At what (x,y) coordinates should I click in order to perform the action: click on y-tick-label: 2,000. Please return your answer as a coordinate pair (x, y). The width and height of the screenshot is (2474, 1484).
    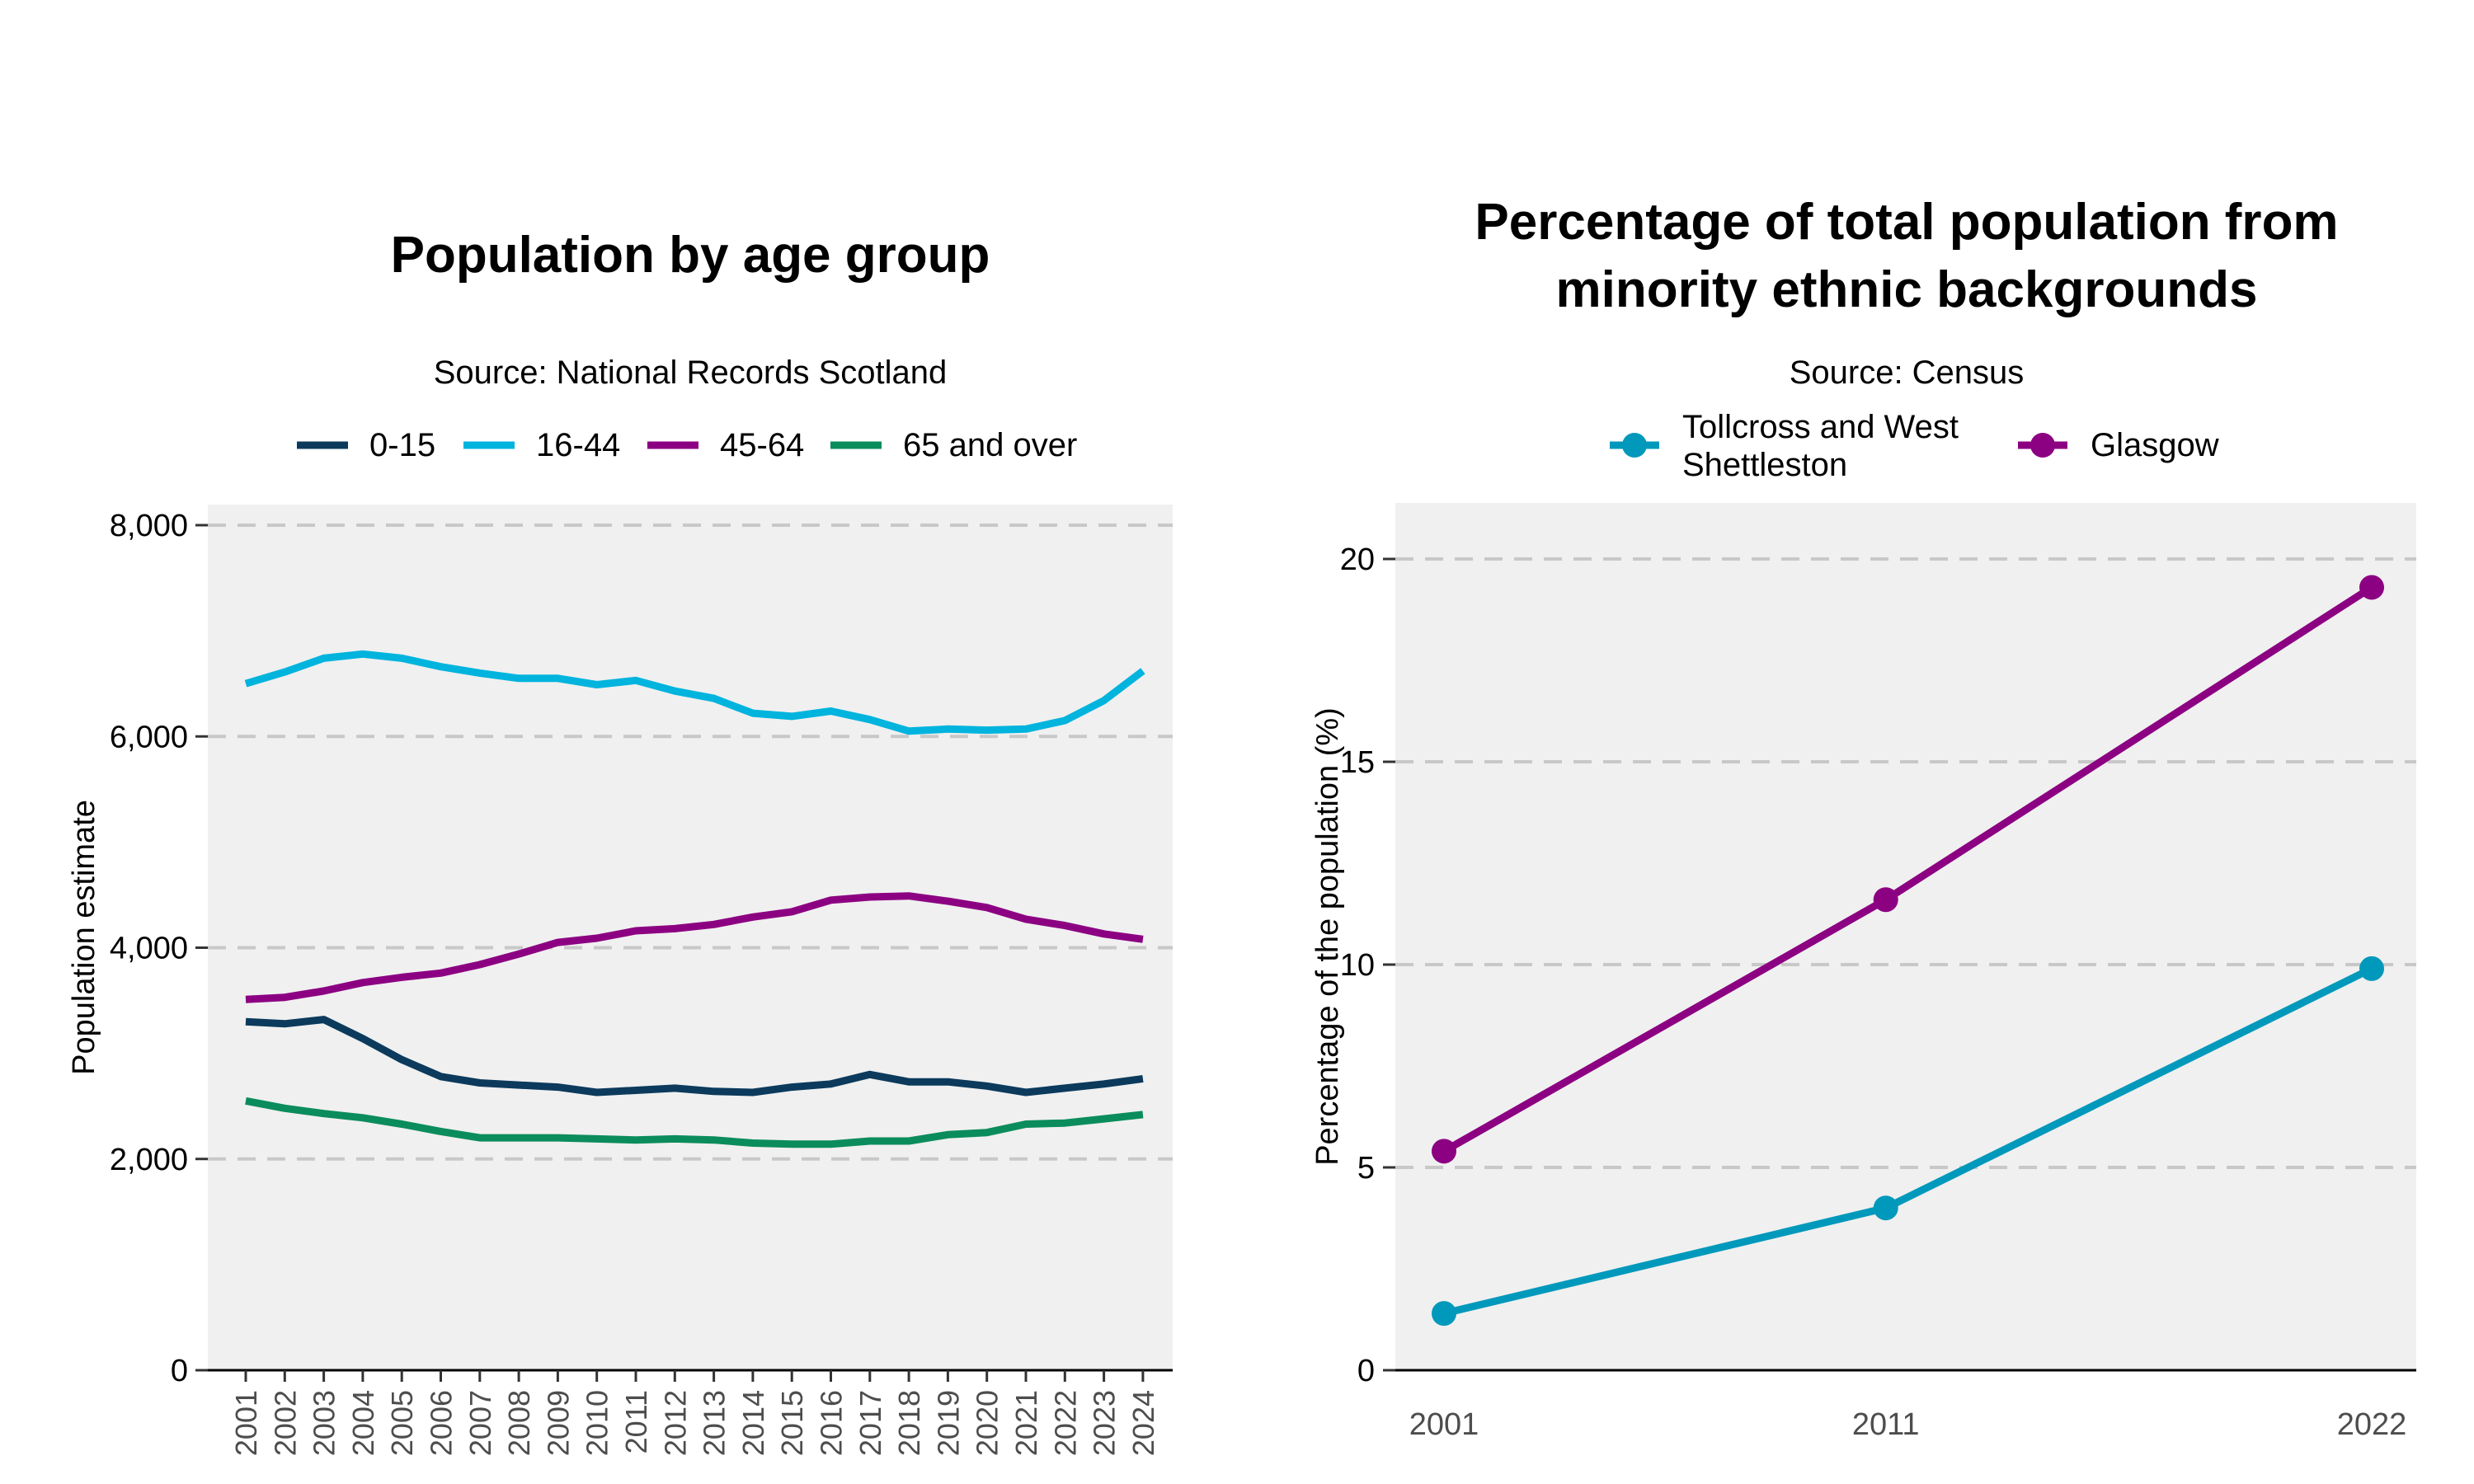
    Looking at the image, I should click on (149, 1160).